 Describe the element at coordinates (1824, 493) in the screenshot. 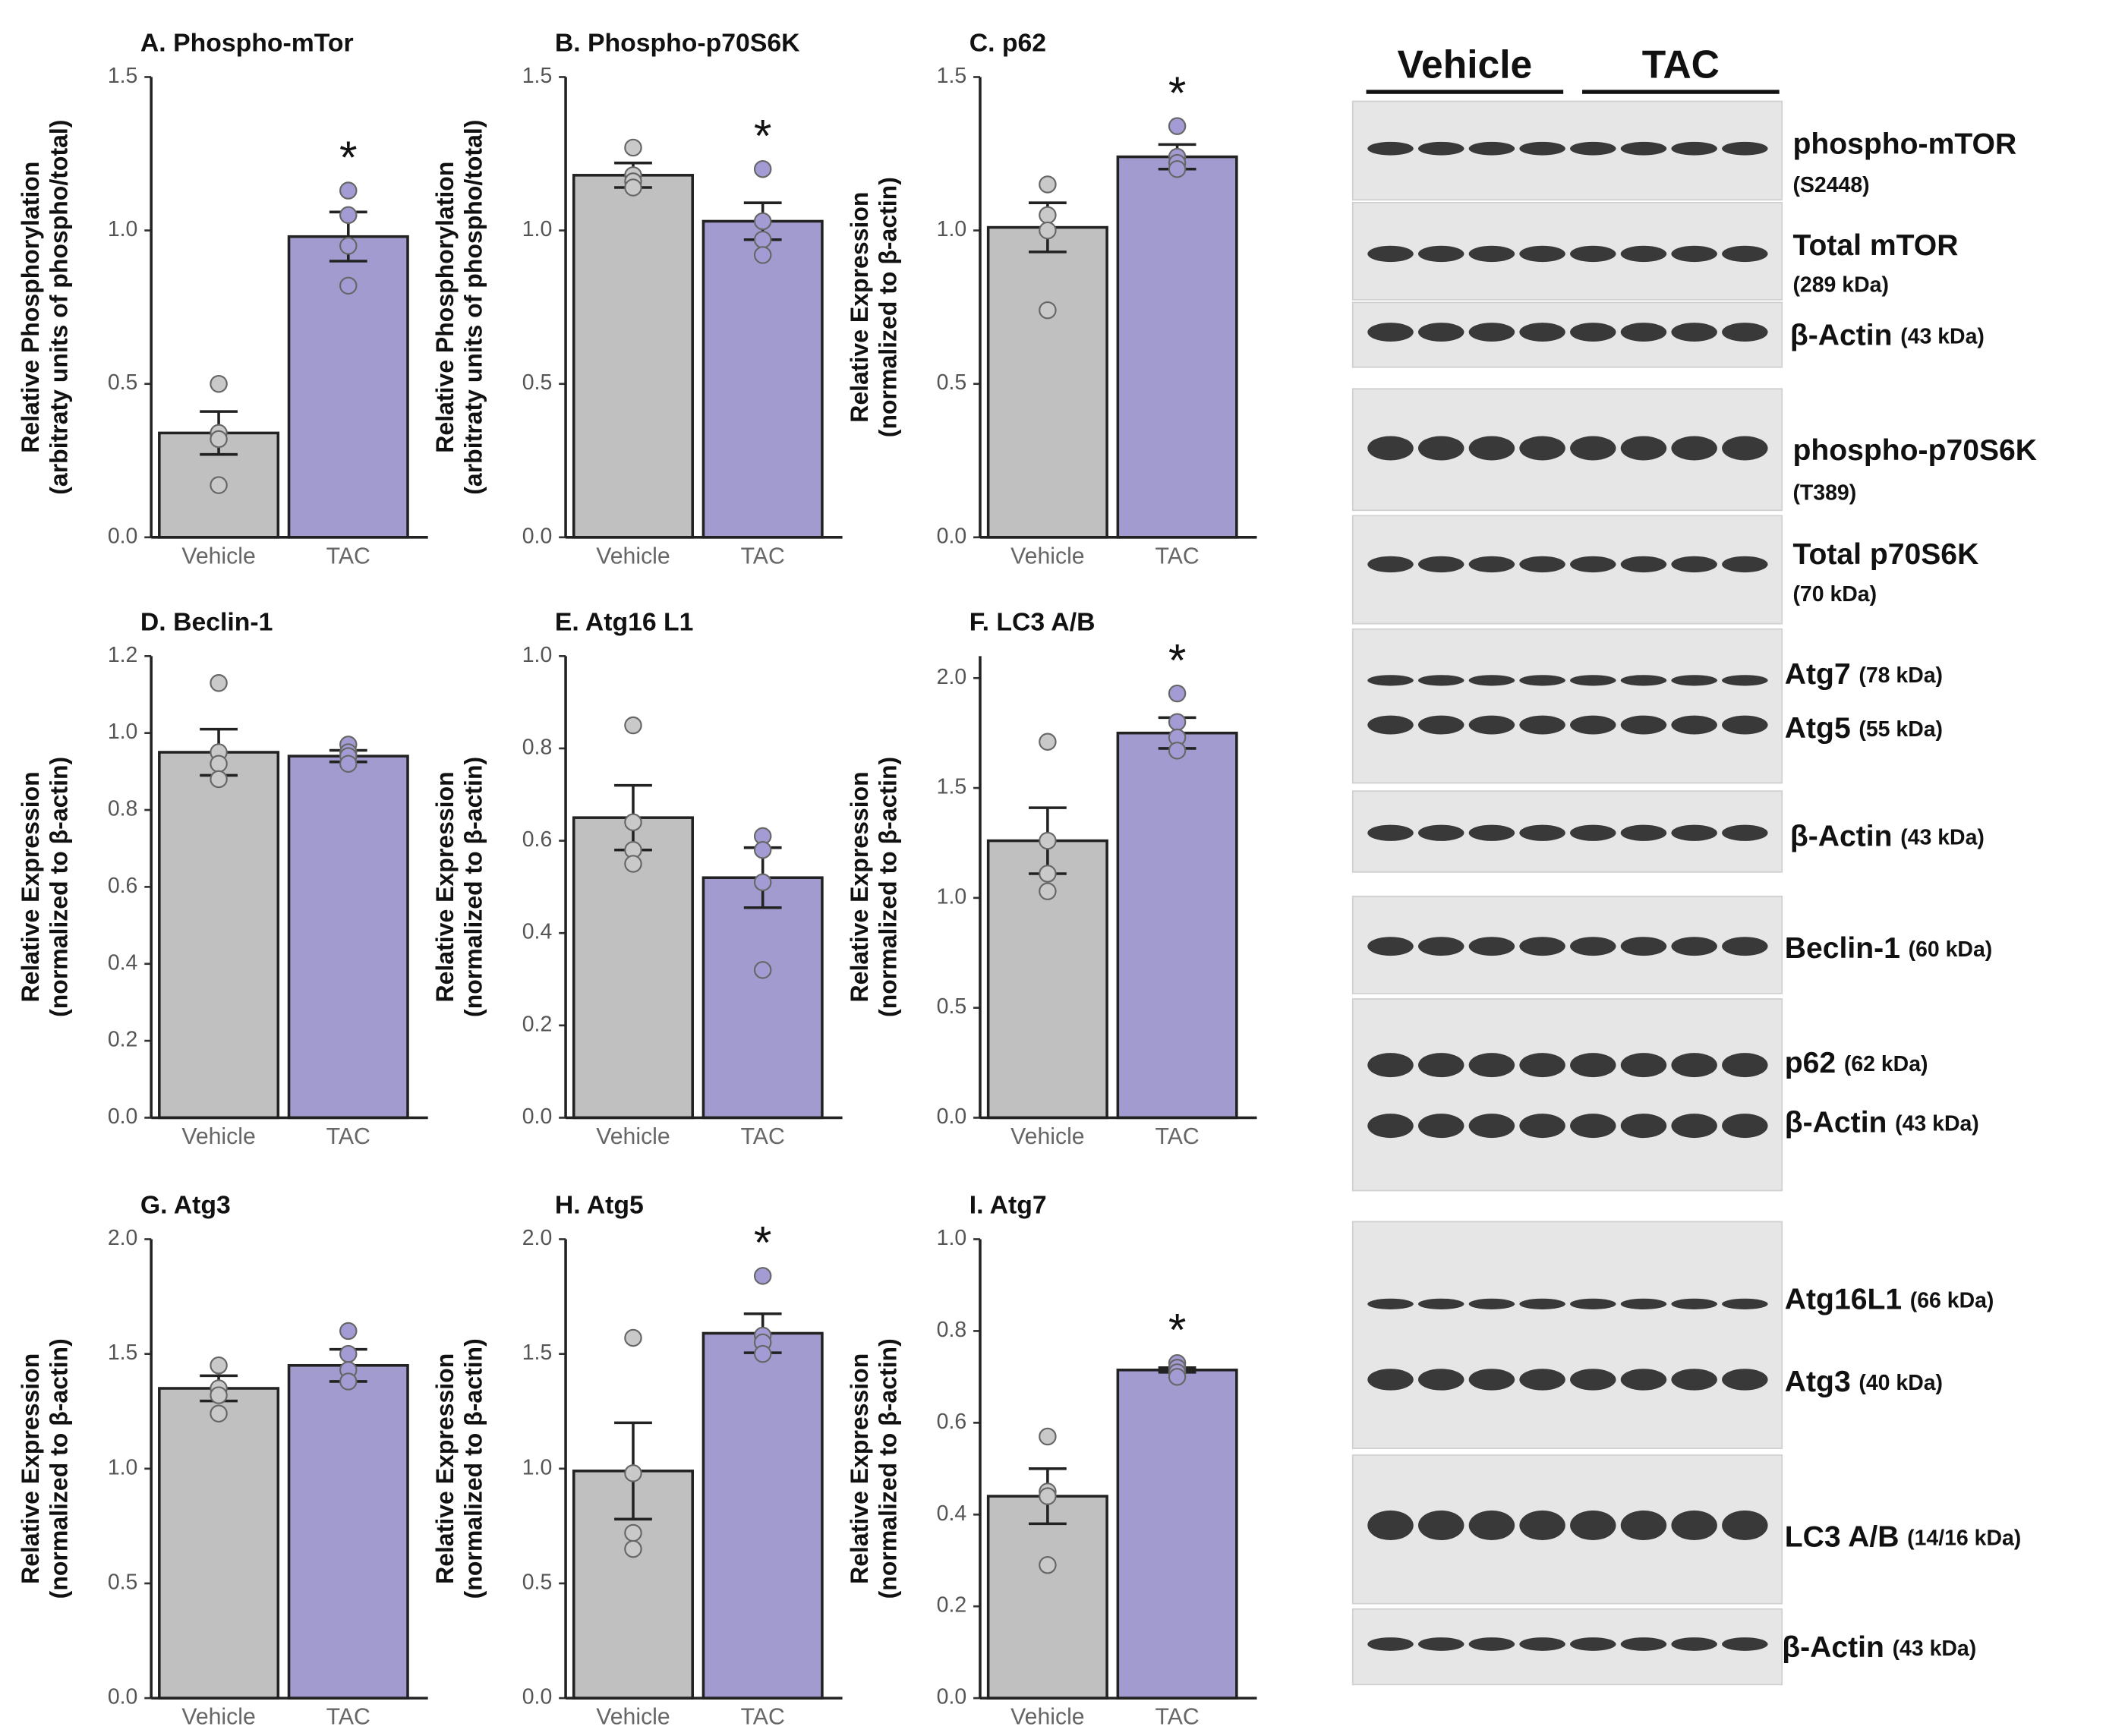

I see `band-size: (T389)` at that location.